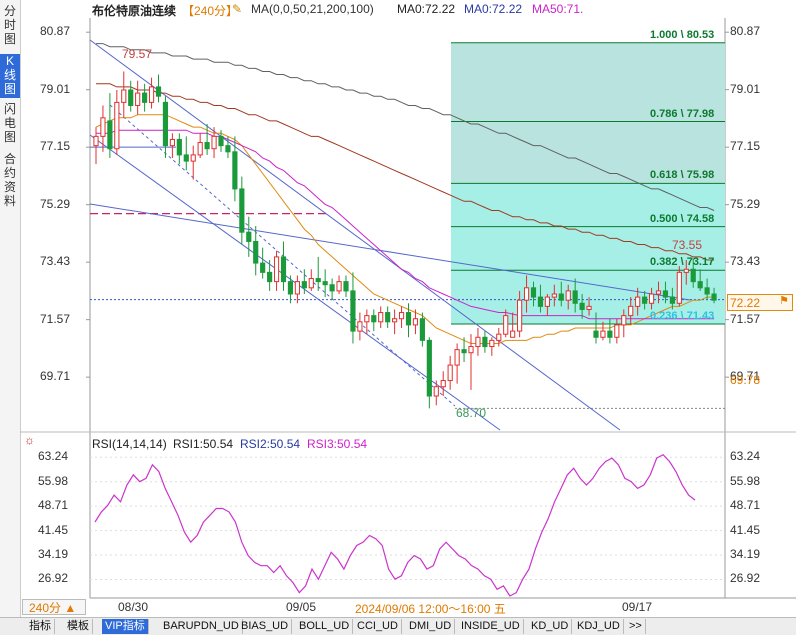 The height and width of the screenshot is (635, 796). I want to click on price-tick-right: 80.87, so click(745, 31).